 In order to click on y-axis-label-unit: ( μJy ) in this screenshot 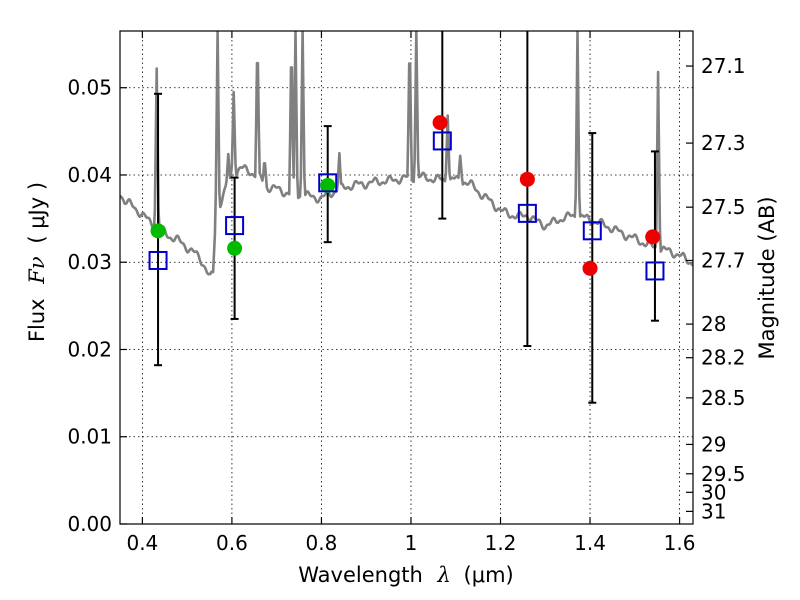, I will do `click(37, 213)`.